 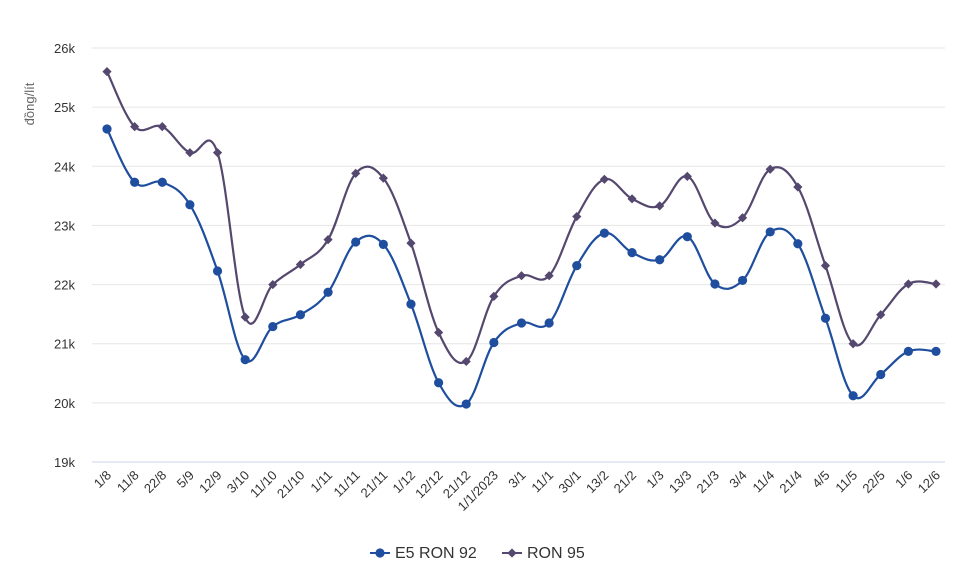 What do you see at coordinates (64, 344) in the screenshot?
I see `y-tick-label: 21k` at bounding box center [64, 344].